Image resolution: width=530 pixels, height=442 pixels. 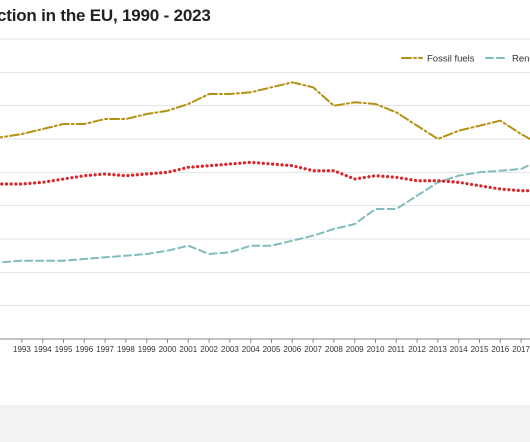 What do you see at coordinates (451, 59) in the screenshot?
I see `legend-label: Fossil fuels` at bounding box center [451, 59].